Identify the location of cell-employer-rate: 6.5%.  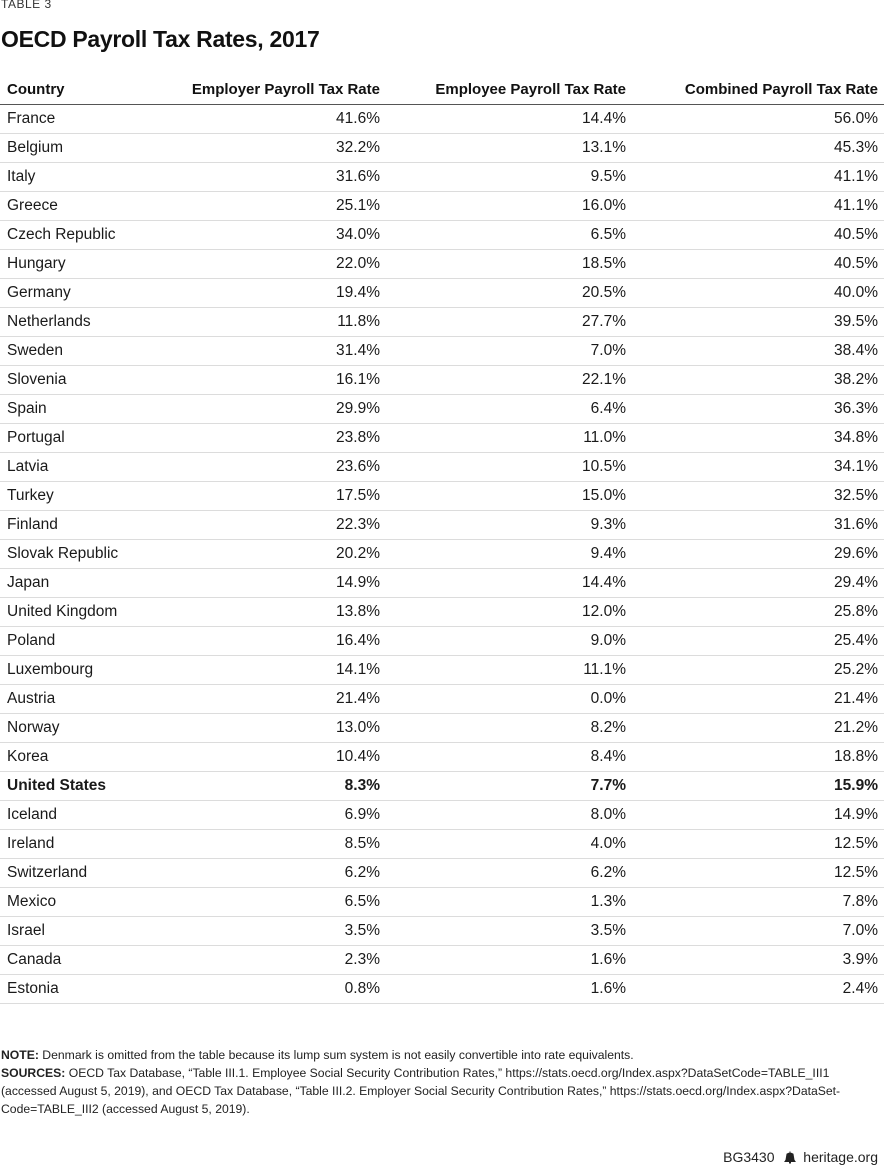
(268, 902).